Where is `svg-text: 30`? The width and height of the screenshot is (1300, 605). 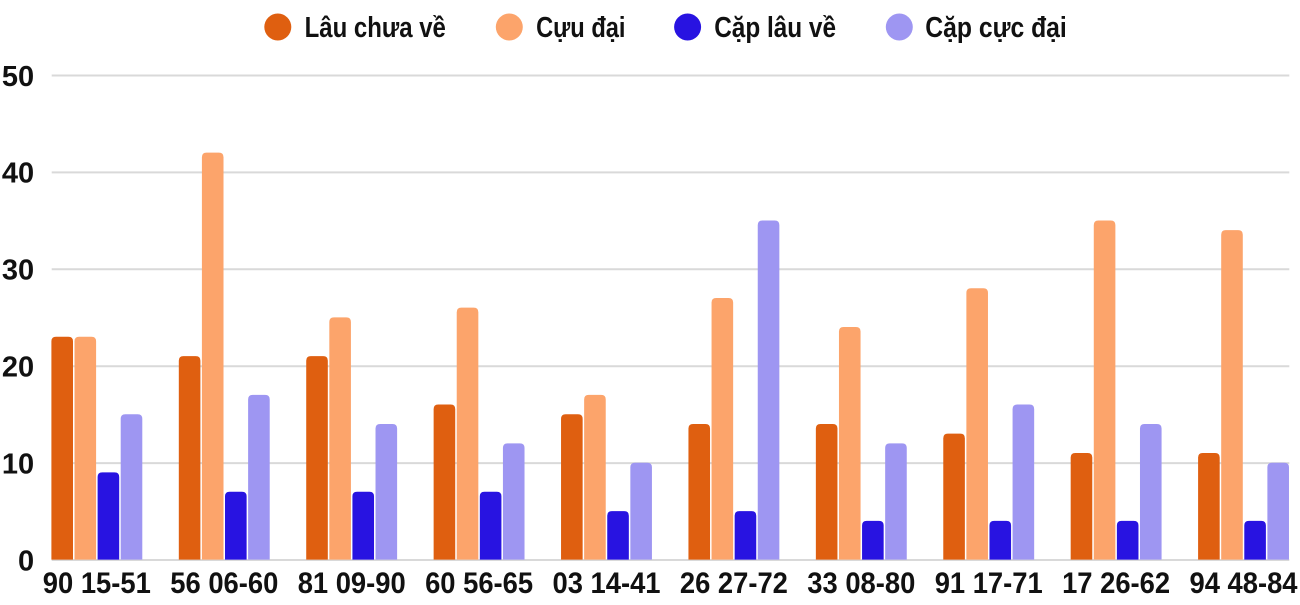
svg-text: 30 is located at coordinates (18, 271).